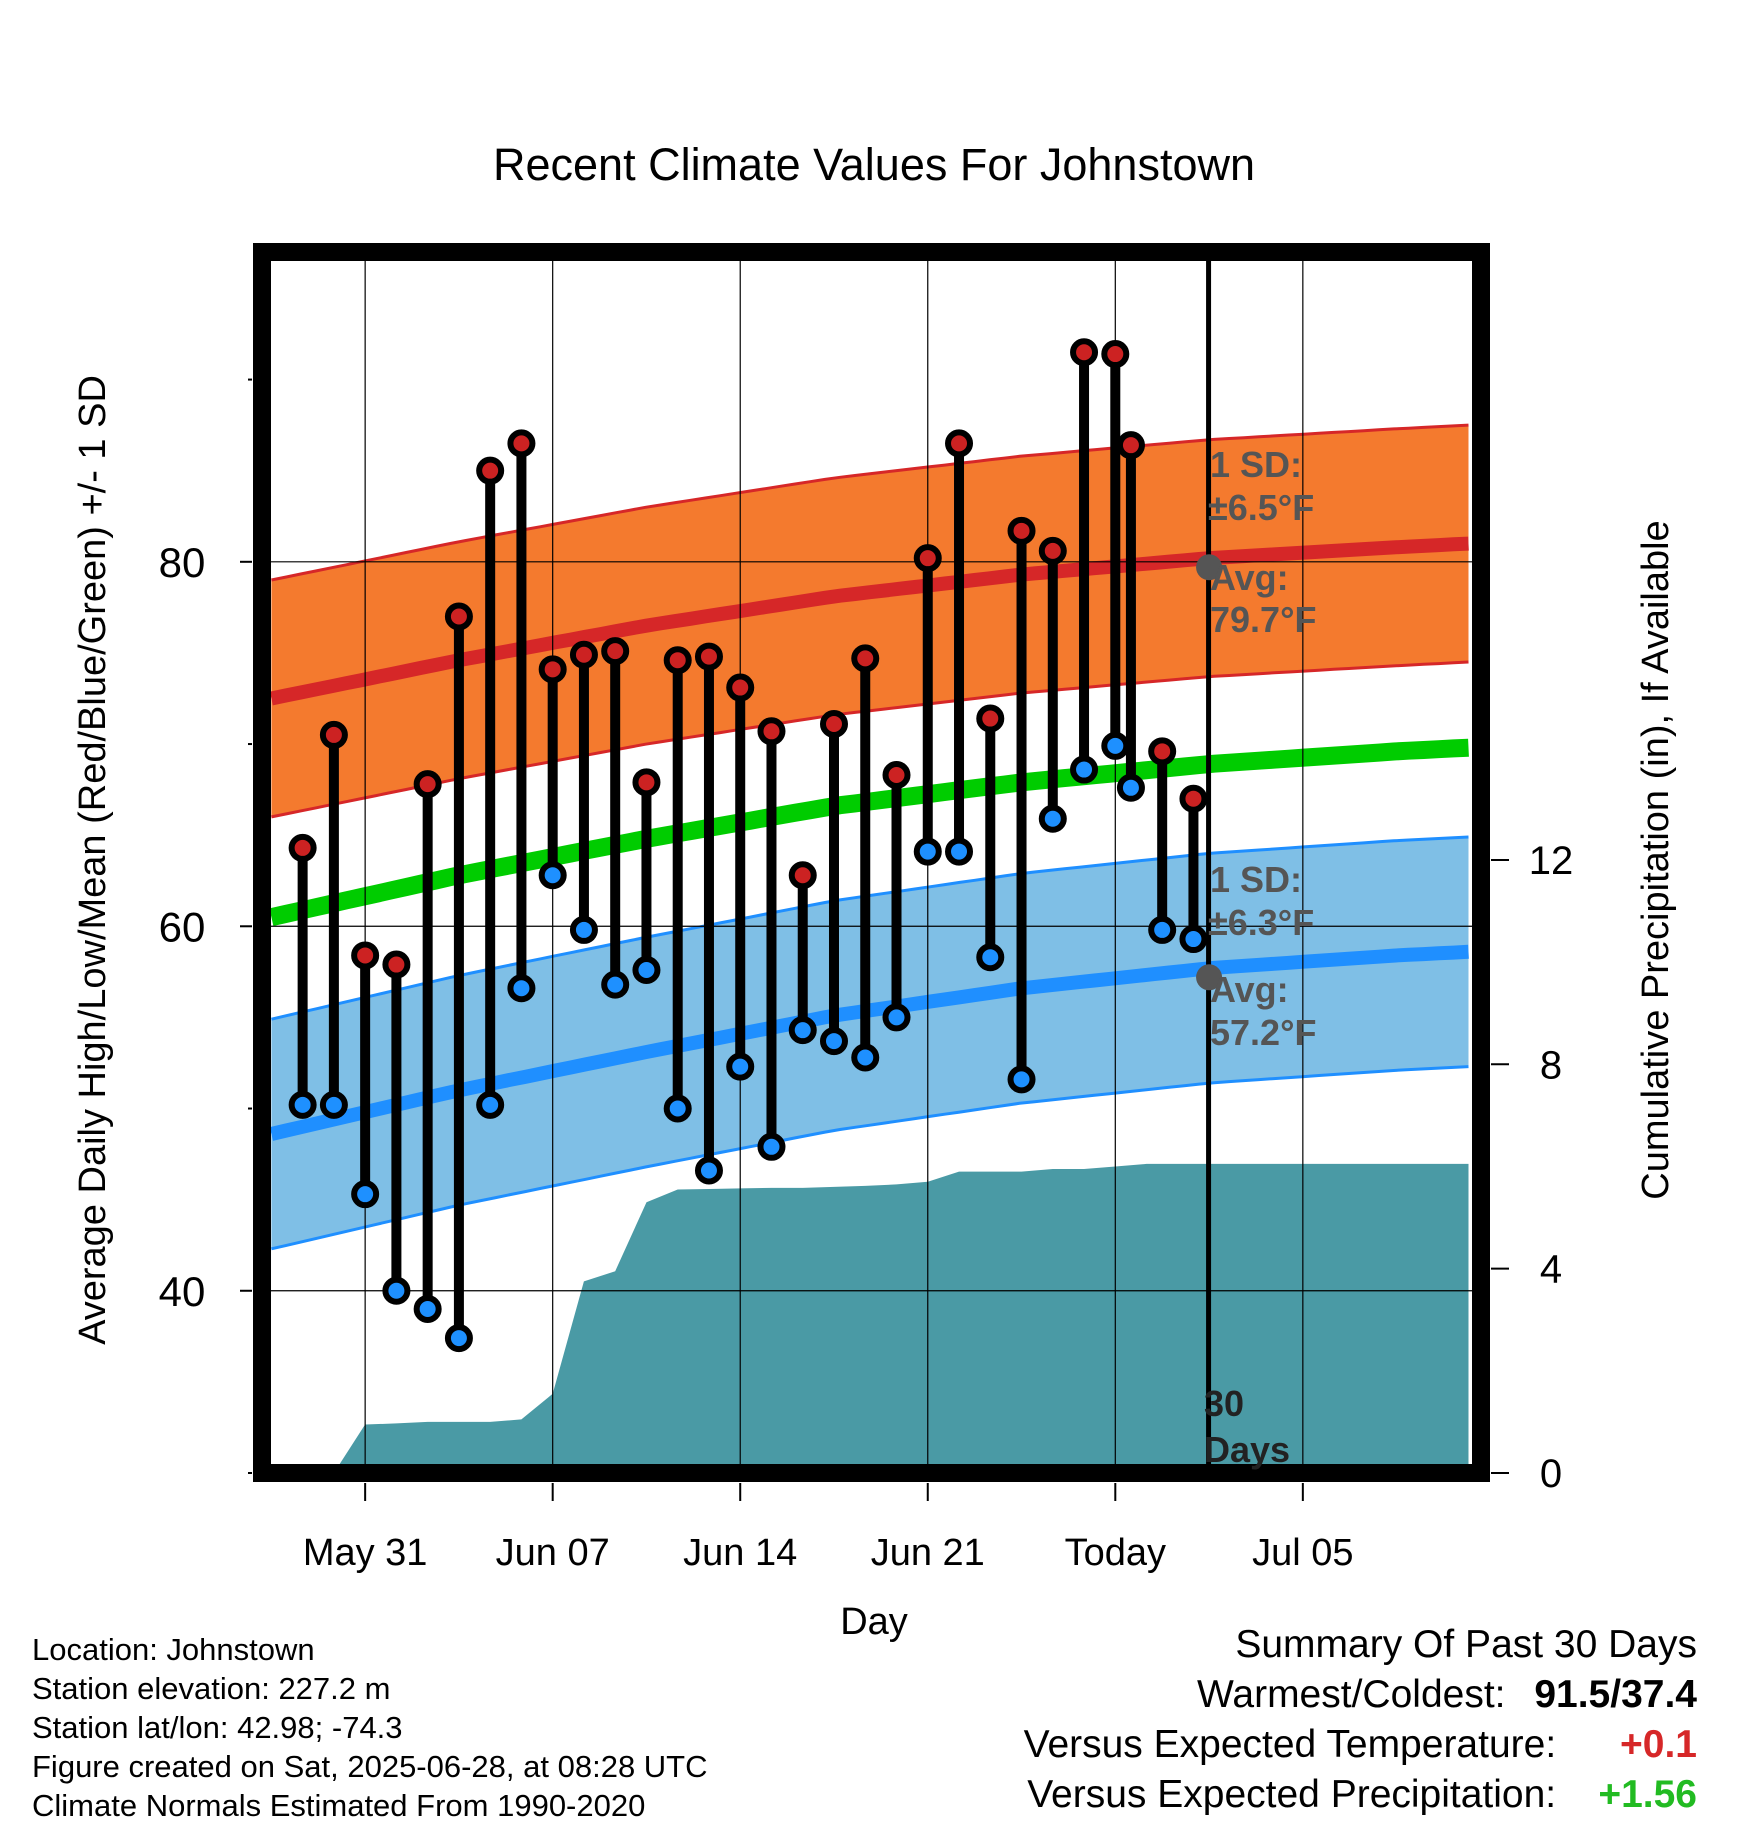 The width and height of the screenshot is (1748, 1828). I want to click on high-avg-label: Avg:, so click(1249, 577).